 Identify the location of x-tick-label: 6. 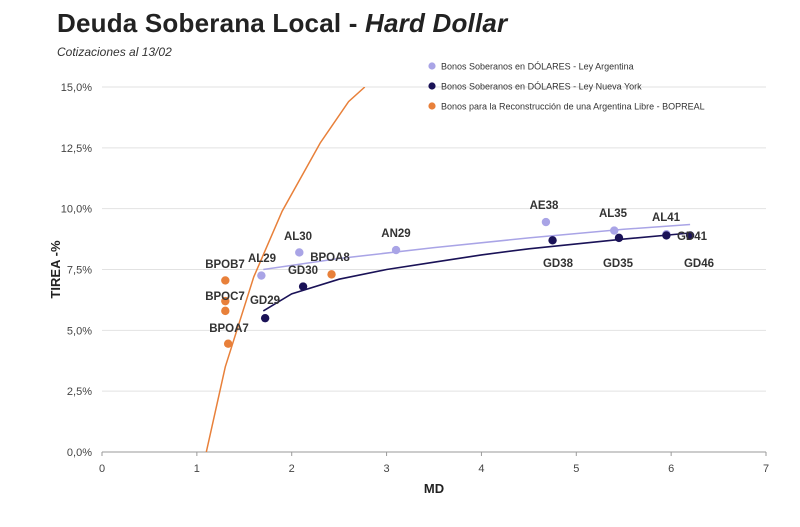
(671, 469).